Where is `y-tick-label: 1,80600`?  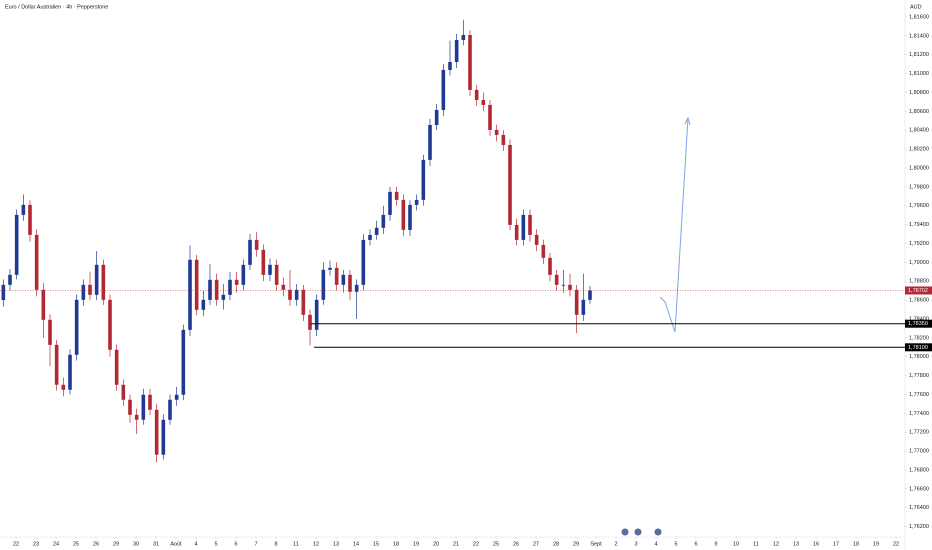 y-tick-label: 1,80600 is located at coordinates (919, 112).